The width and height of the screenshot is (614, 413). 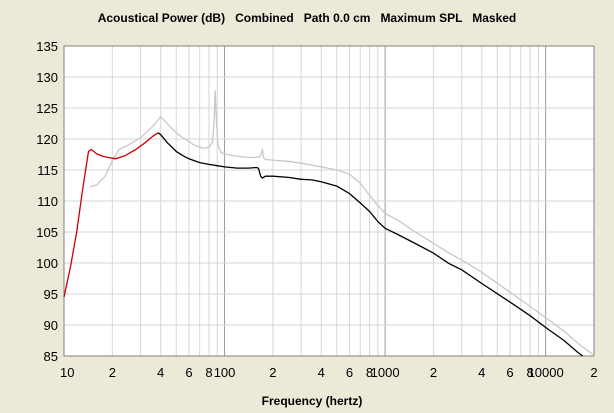 What do you see at coordinates (47, 139) in the screenshot?
I see `y-tick-label: 120` at bounding box center [47, 139].